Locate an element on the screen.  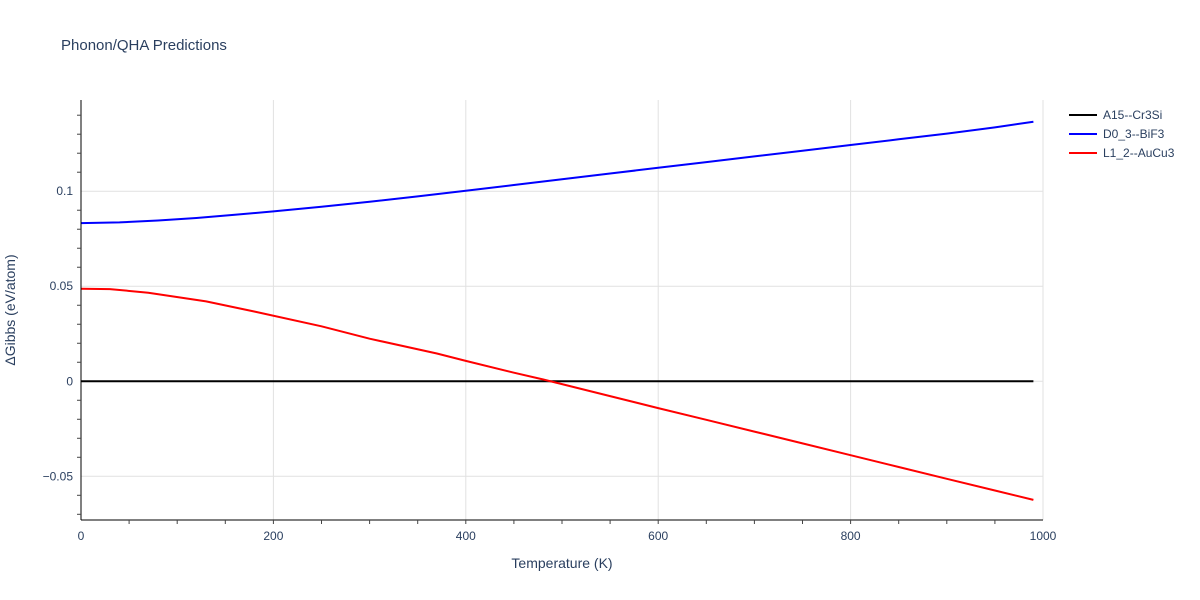
x-axis-label: Temperature (K) is located at coordinates (561, 563).